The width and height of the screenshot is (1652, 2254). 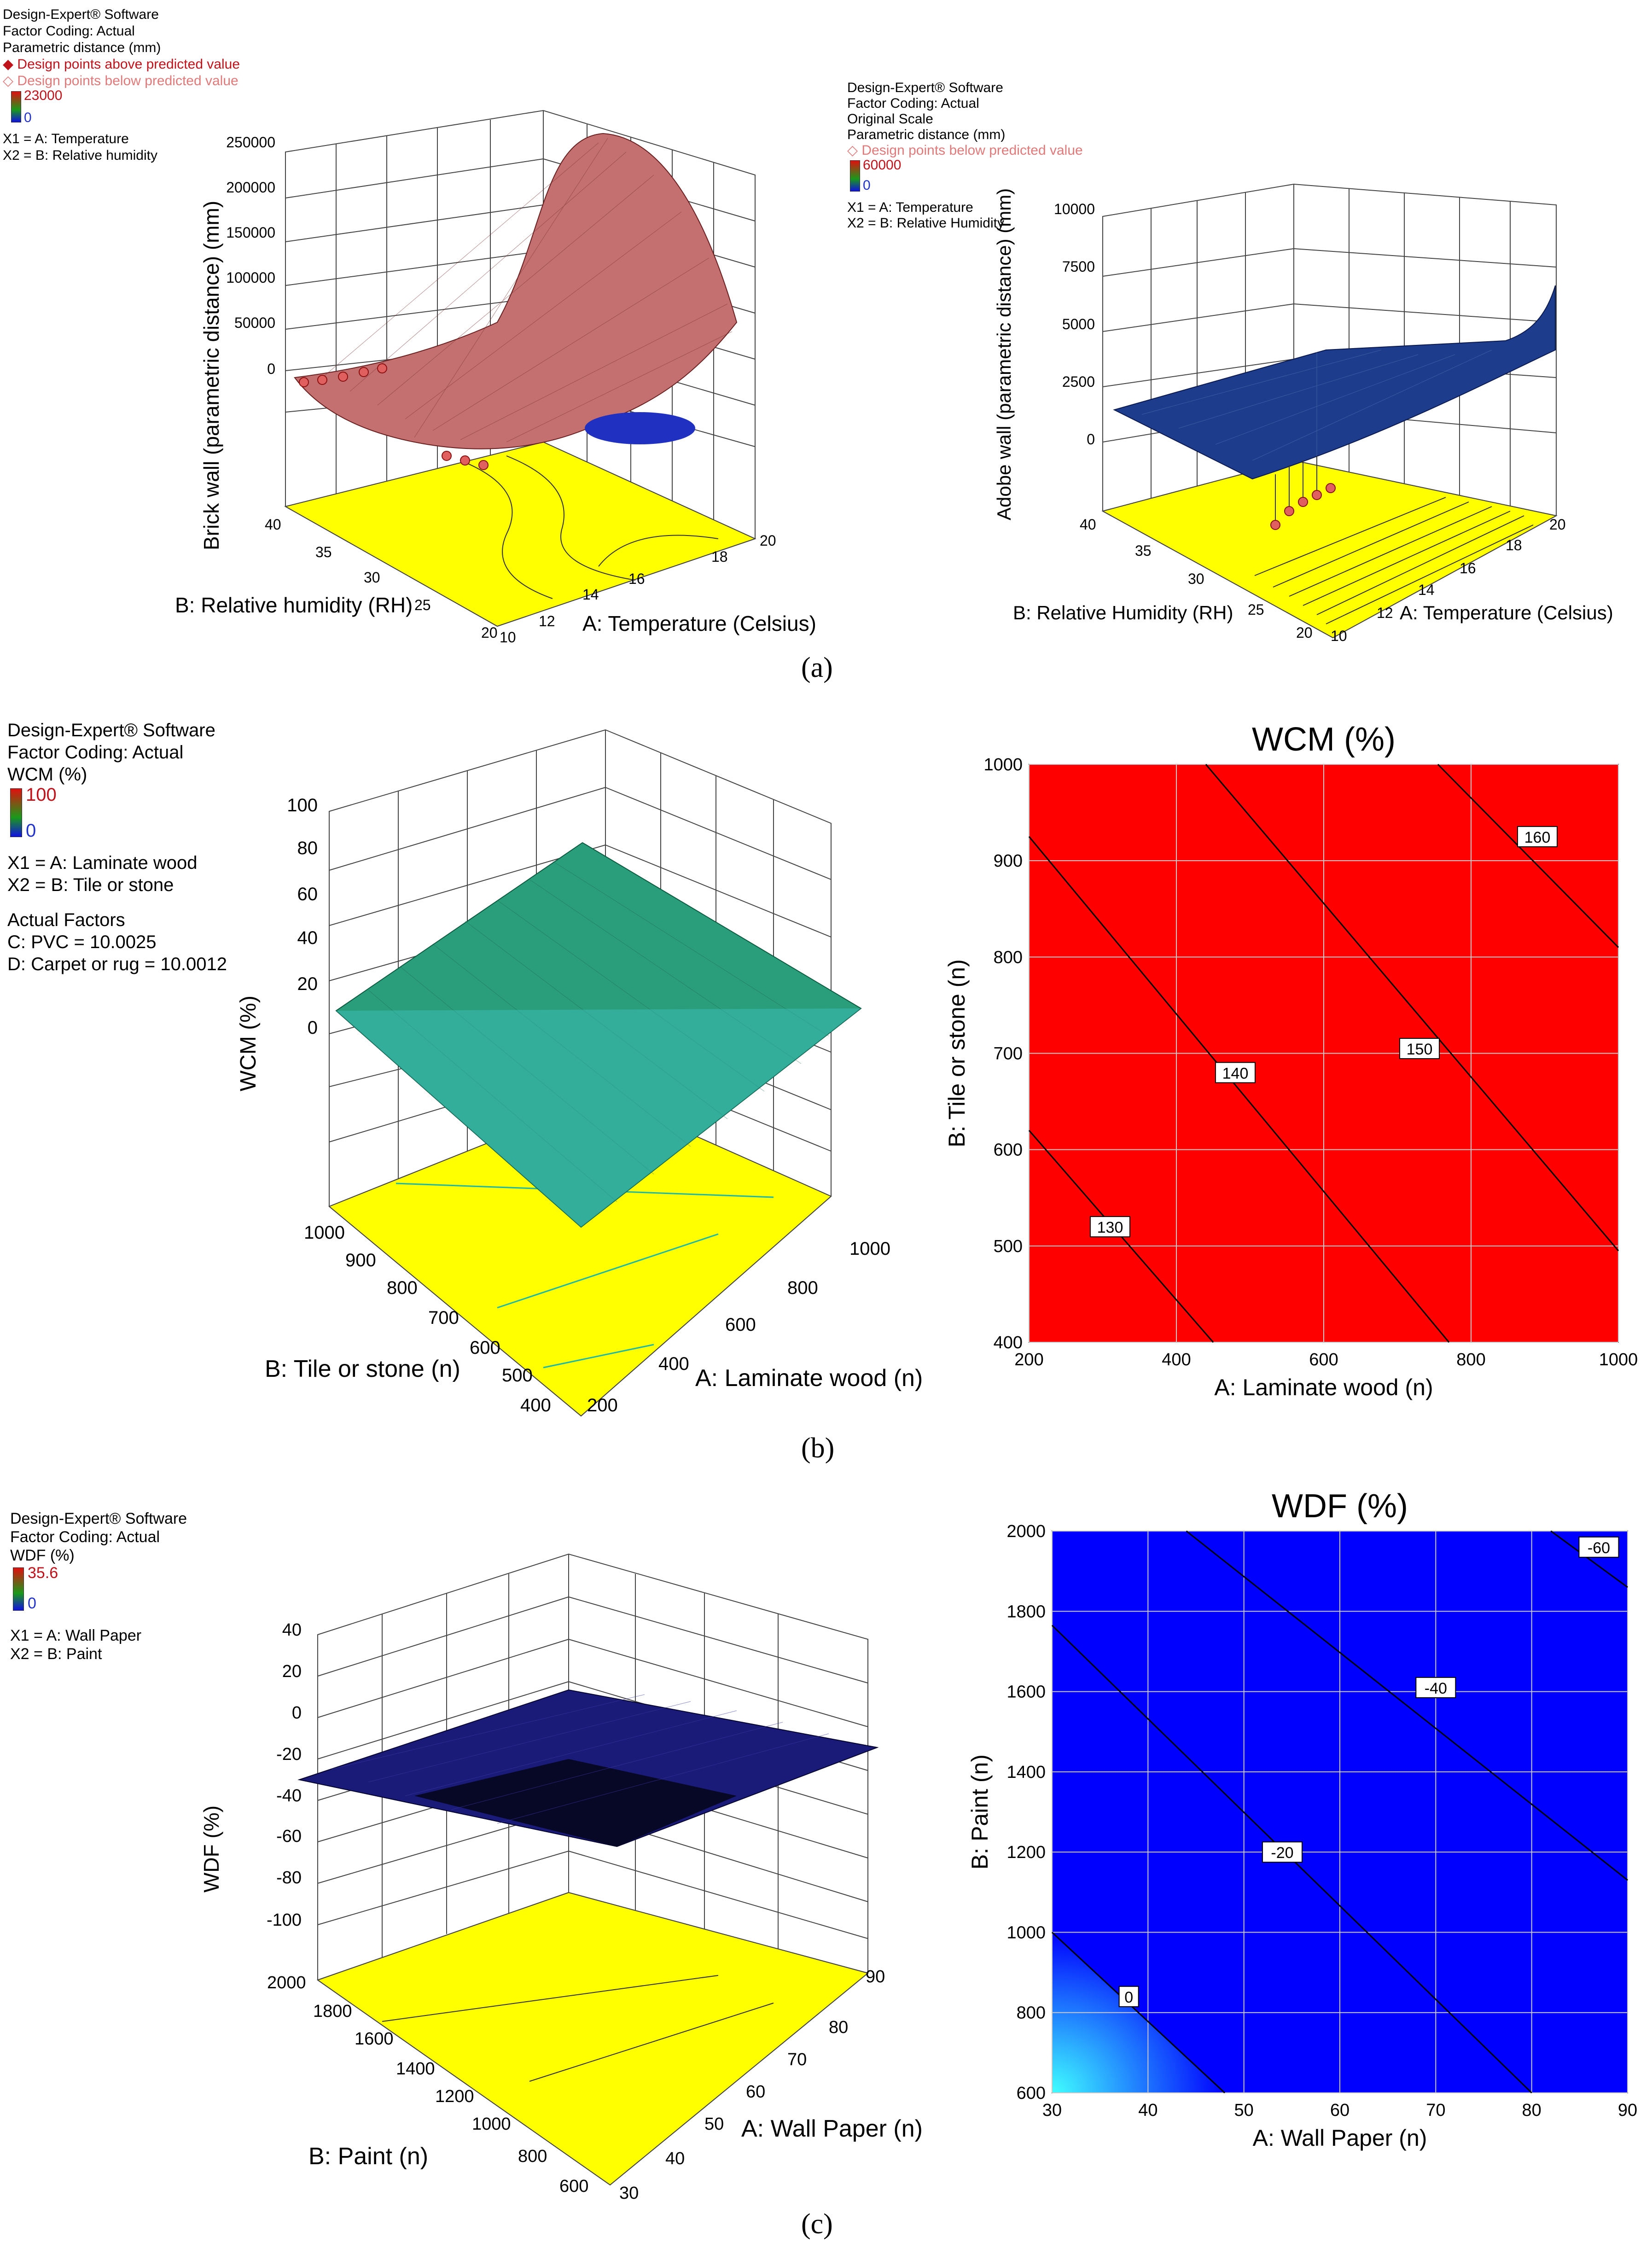 What do you see at coordinates (1303, 506) in the screenshot?
I see `design-points` at bounding box center [1303, 506].